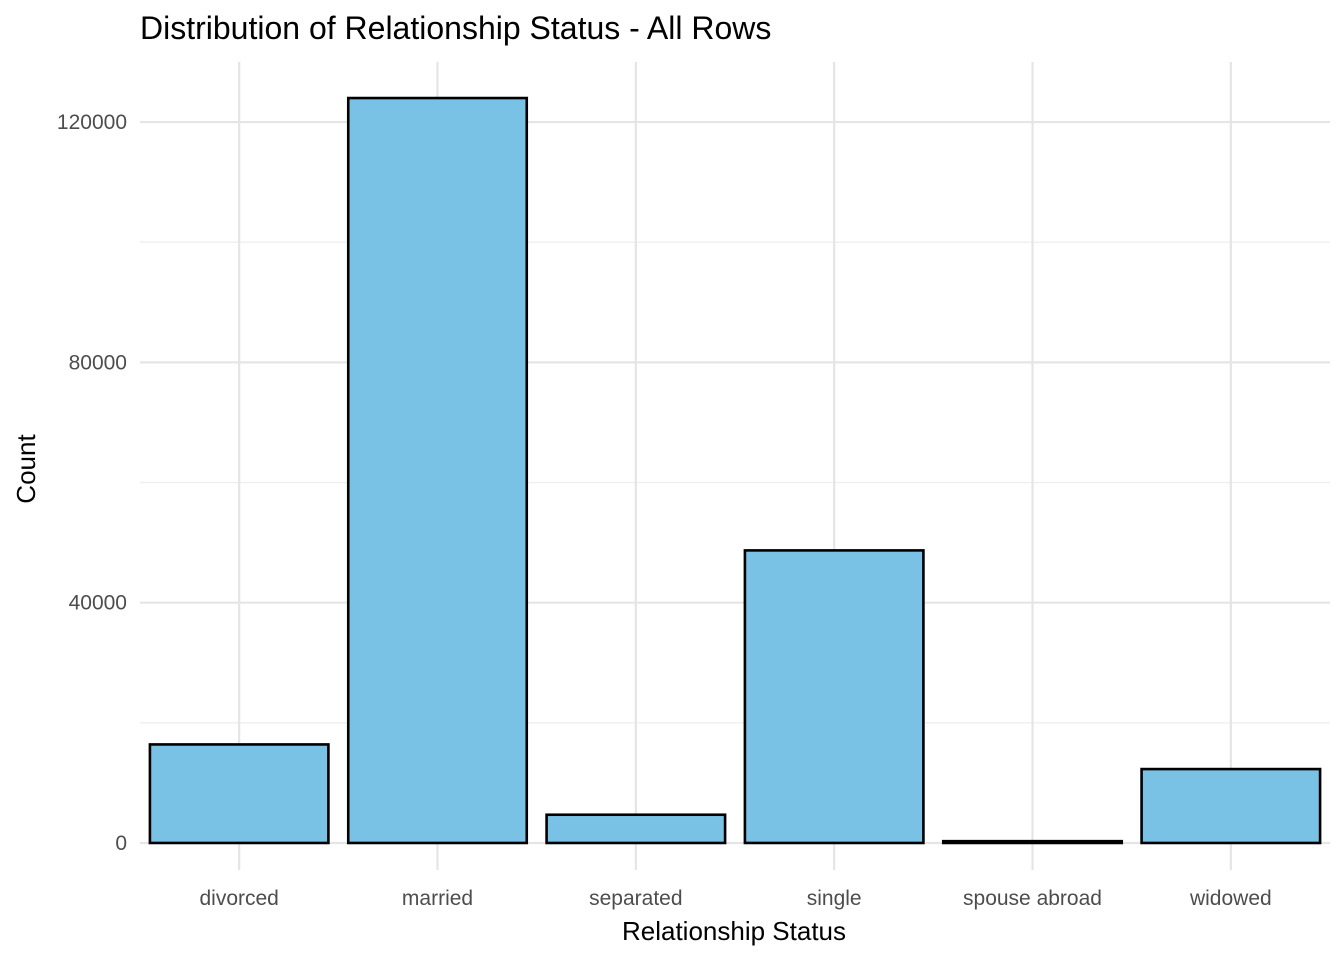 Image resolution: width=1344 pixels, height=960 pixels. I want to click on y-axis-title: Count, so click(26, 469).